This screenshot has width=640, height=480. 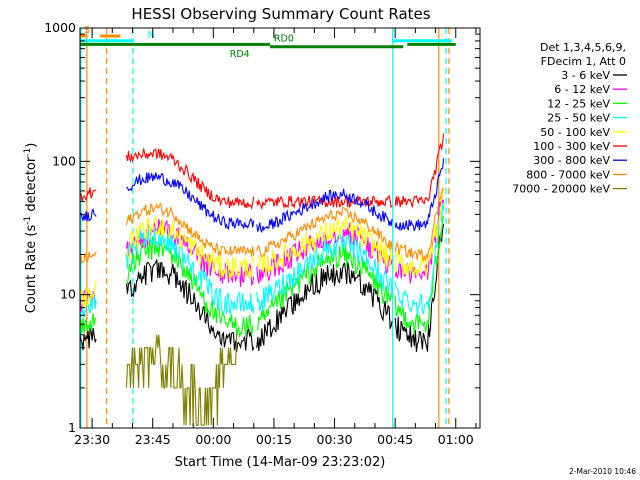 I want to click on x-axis-title: Start Time (14-Mar-09 23:23:02), so click(x=280, y=462).